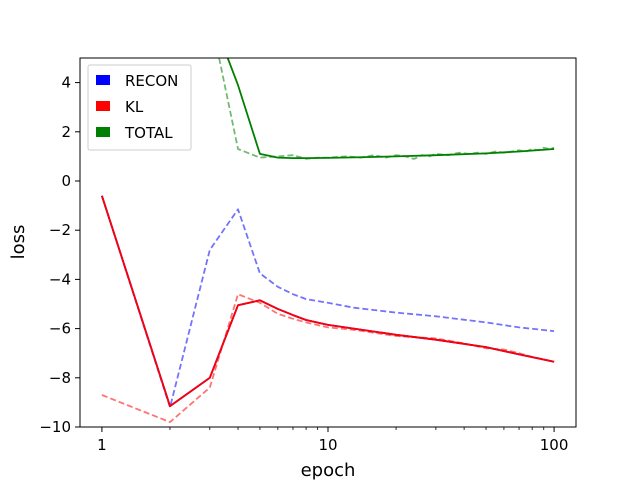  Describe the element at coordinates (18, 242) in the screenshot. I see `y-axis-label: loss` at that location.